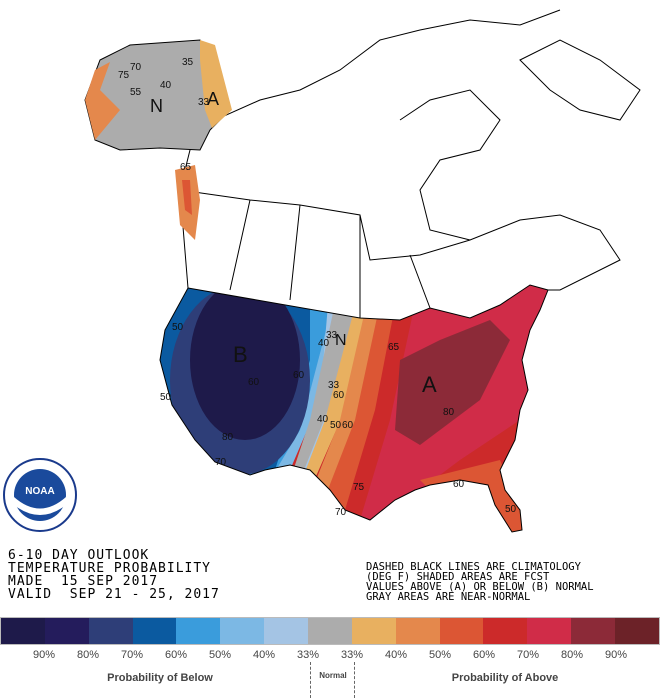 The height and width of the screenshot is (698, 660). I want to click on normal-caption: Normal, so click(333, 675).